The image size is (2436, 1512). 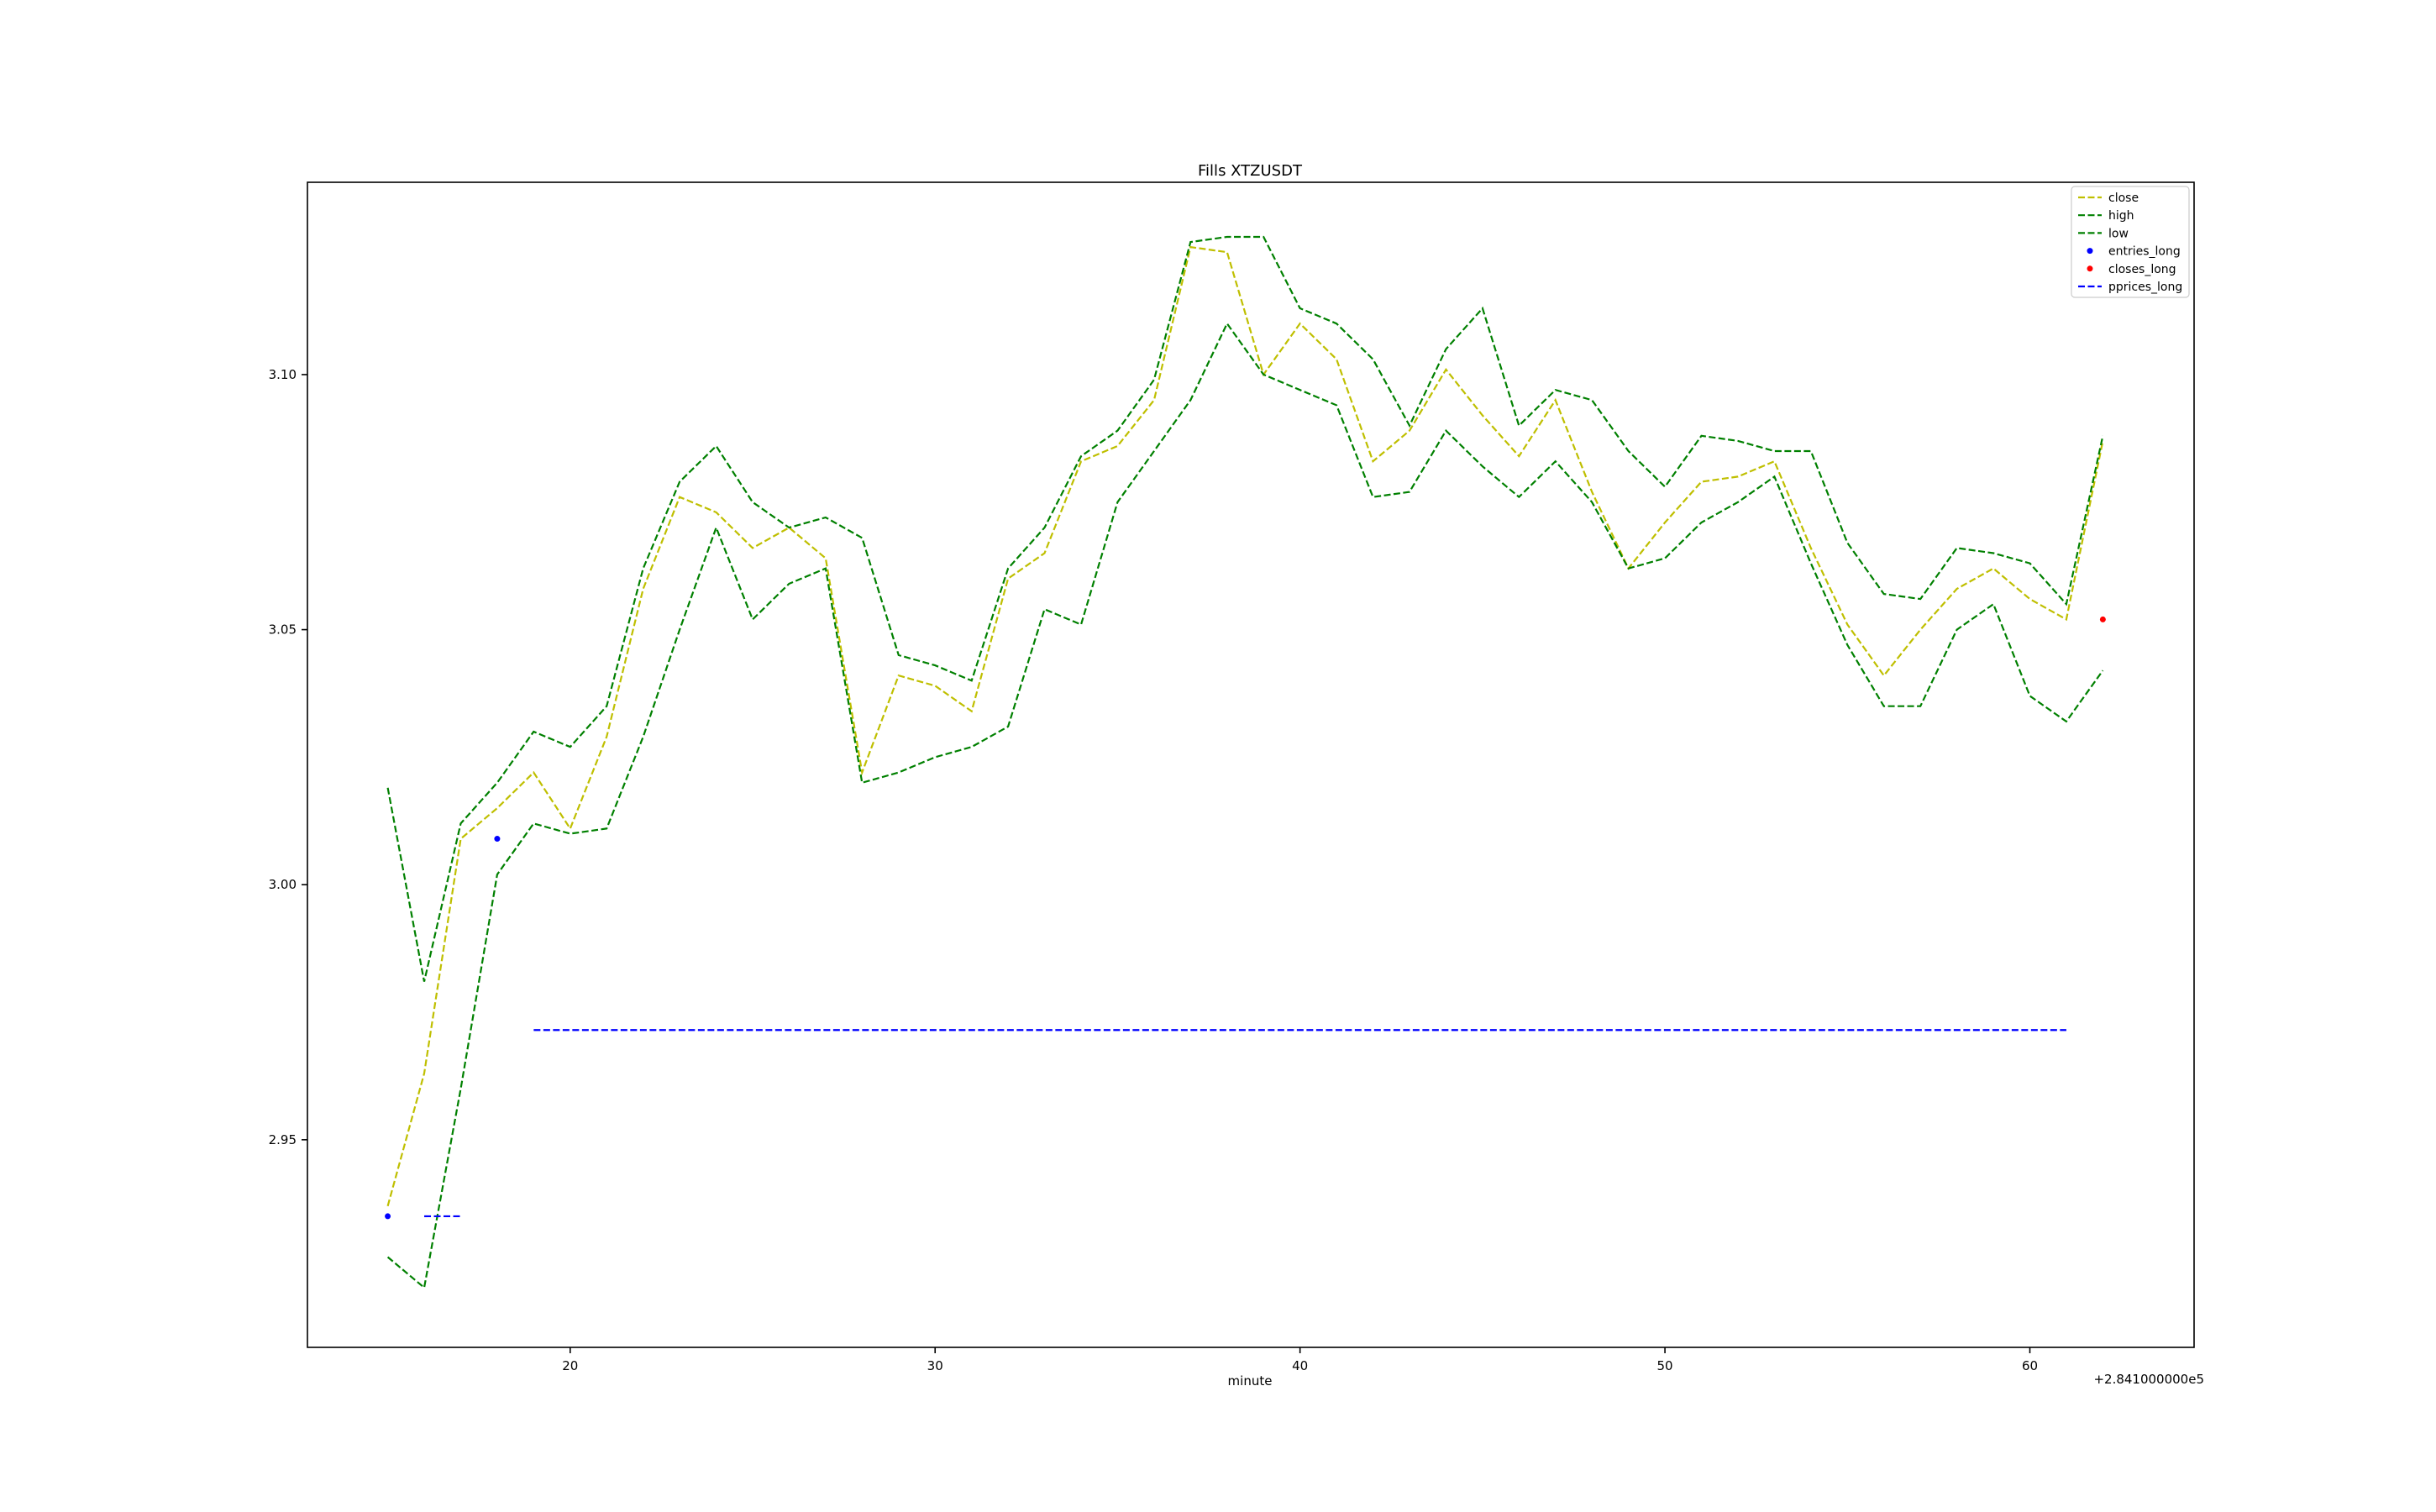 I want to click on series-closes-long-point, so click(x=2102, y=619).